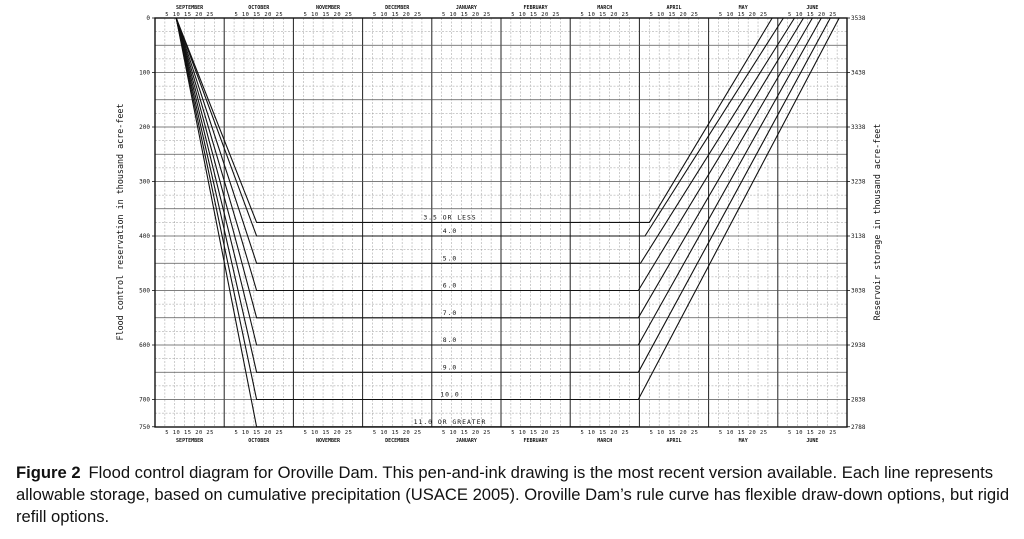 This screenshot has height=539, width=1024. I want to click on rule-curve-label: 10.0, so click(449, 395).